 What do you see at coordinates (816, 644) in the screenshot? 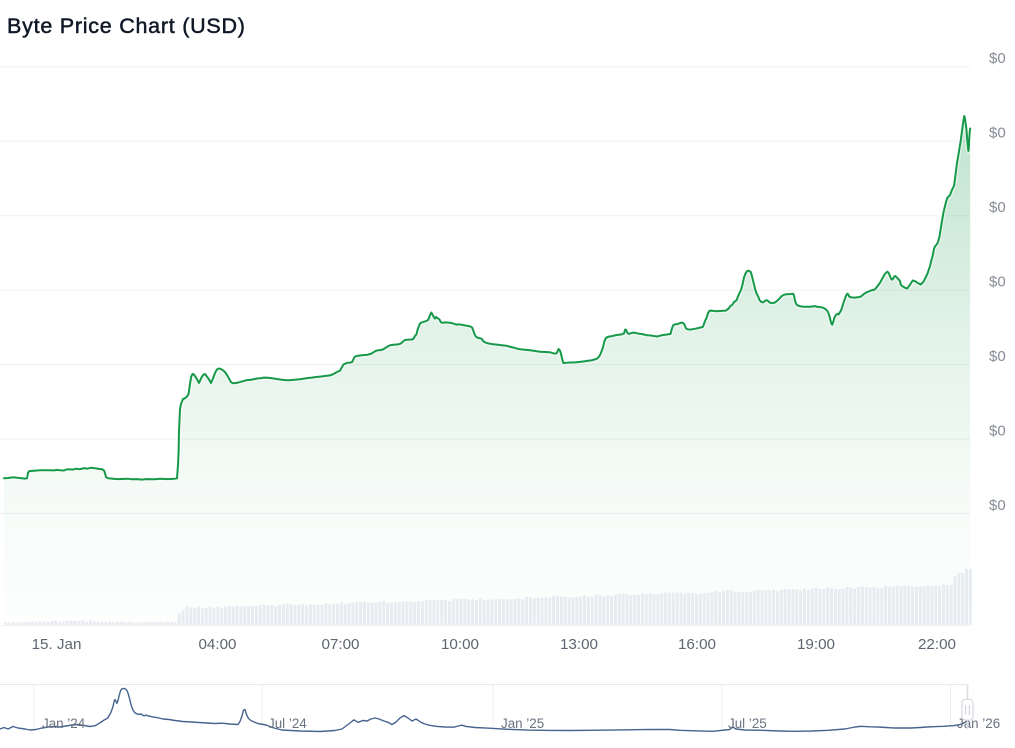
I see `svg-text: 19:00` at bounding box center [816, 644].